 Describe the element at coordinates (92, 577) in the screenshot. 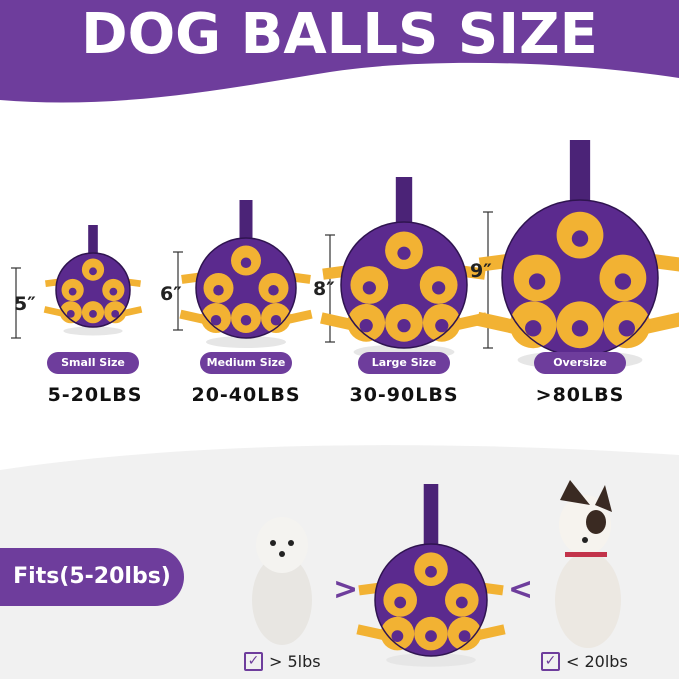

I see `fits-badge: Fits(5-20lbs)` at that location.